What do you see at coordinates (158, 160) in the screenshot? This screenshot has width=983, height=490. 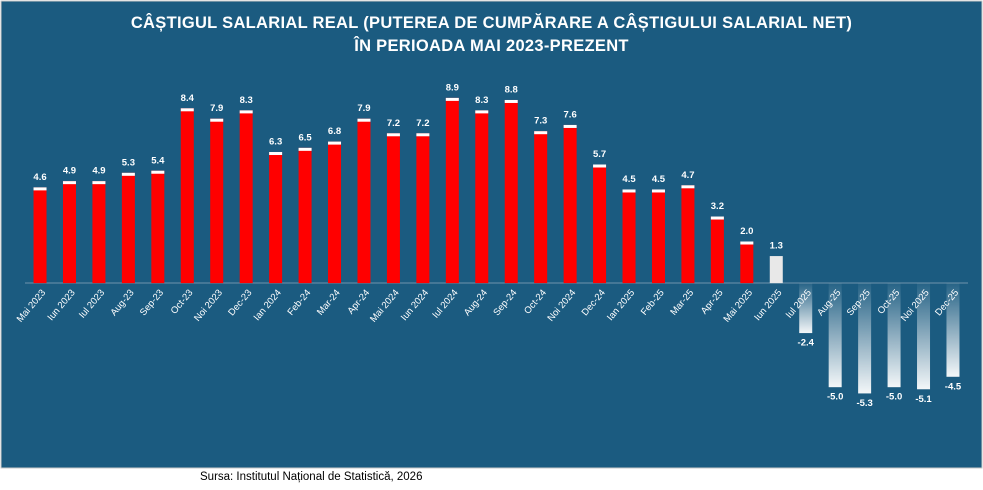 I see `value-label: 5.4` at bounding box center [158, 160].